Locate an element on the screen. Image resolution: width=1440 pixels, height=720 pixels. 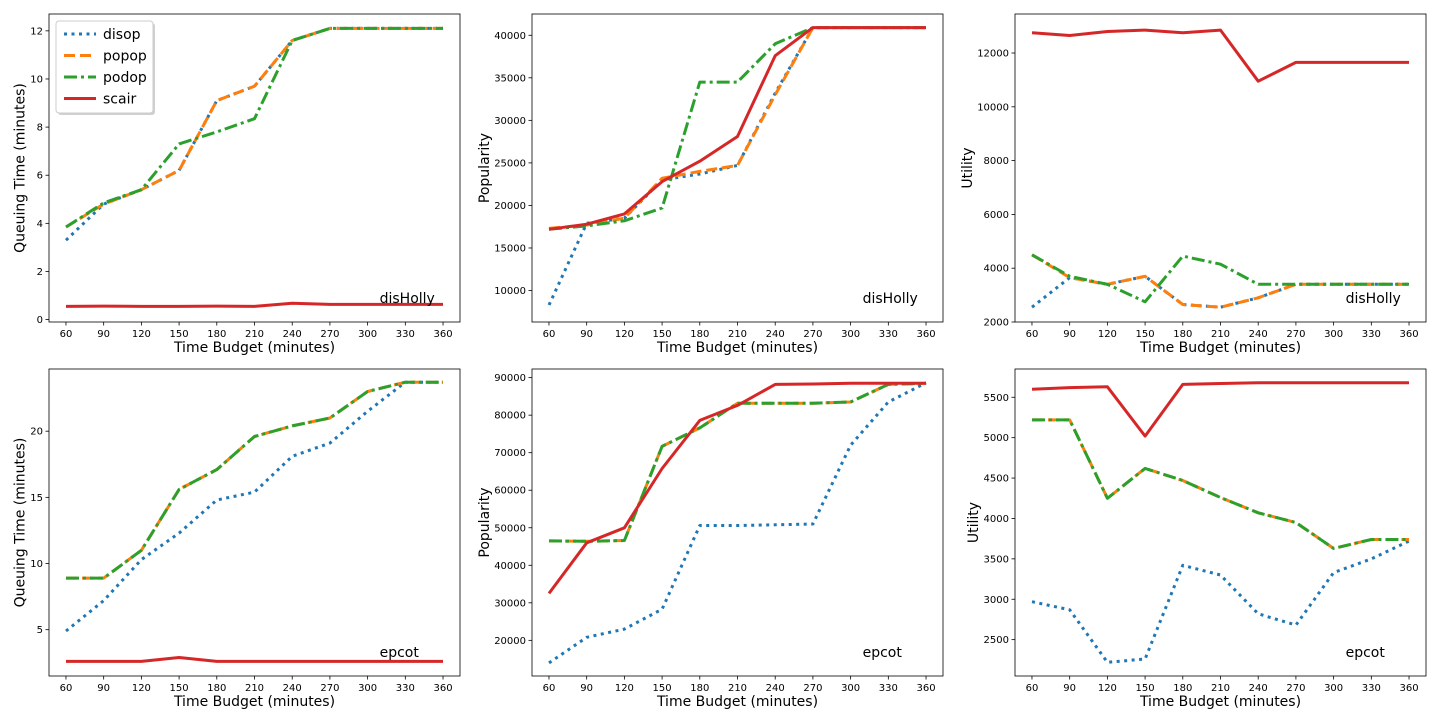
y-tick-label: 35000 is located at coordinates (510, 78).